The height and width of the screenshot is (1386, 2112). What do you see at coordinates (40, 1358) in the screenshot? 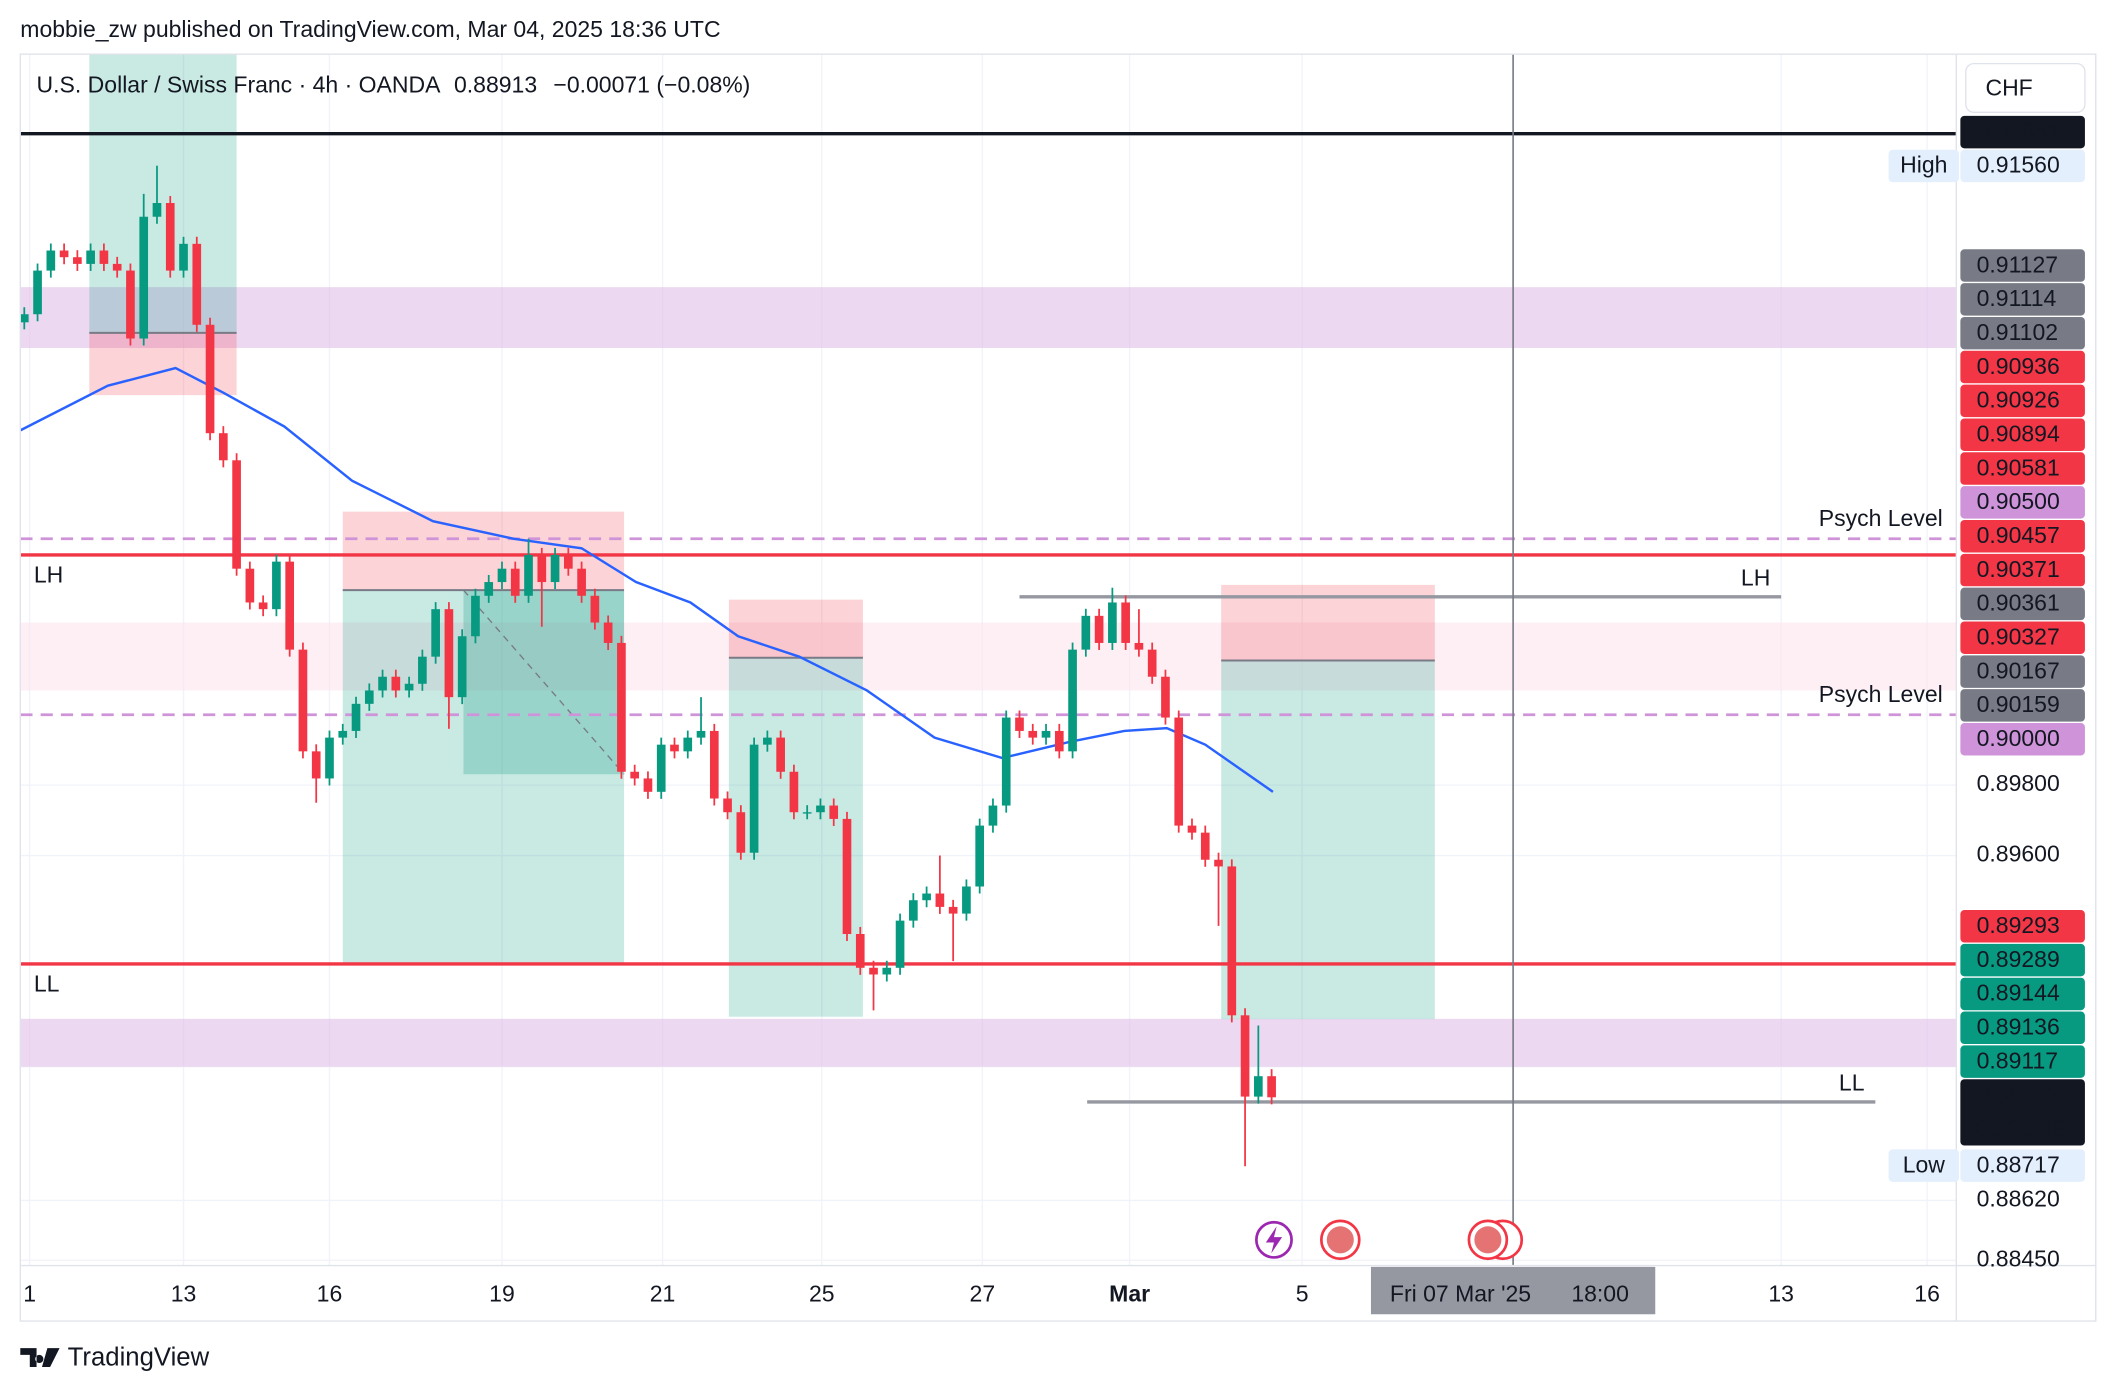
I see `brand-logo` at bounding box center [40, 1358].